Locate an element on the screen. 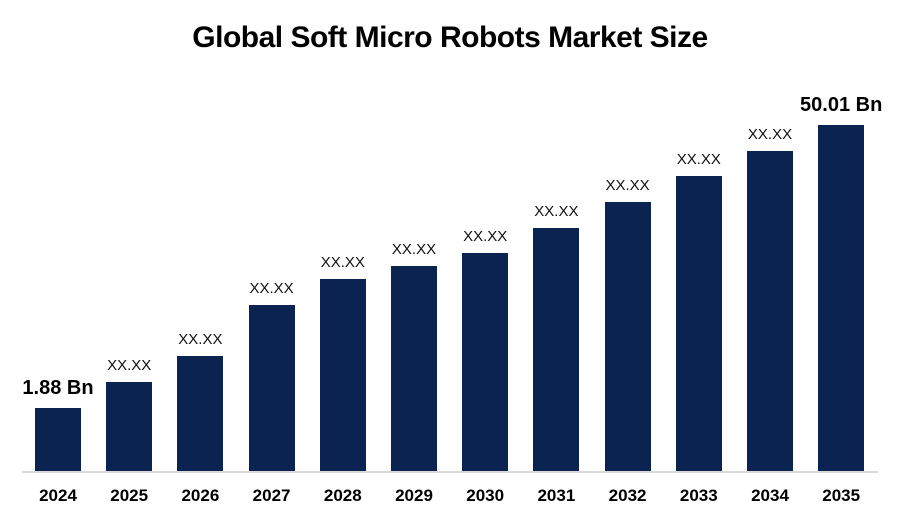  value-label-2025: XX.XX is located at coordinates (129, 365).